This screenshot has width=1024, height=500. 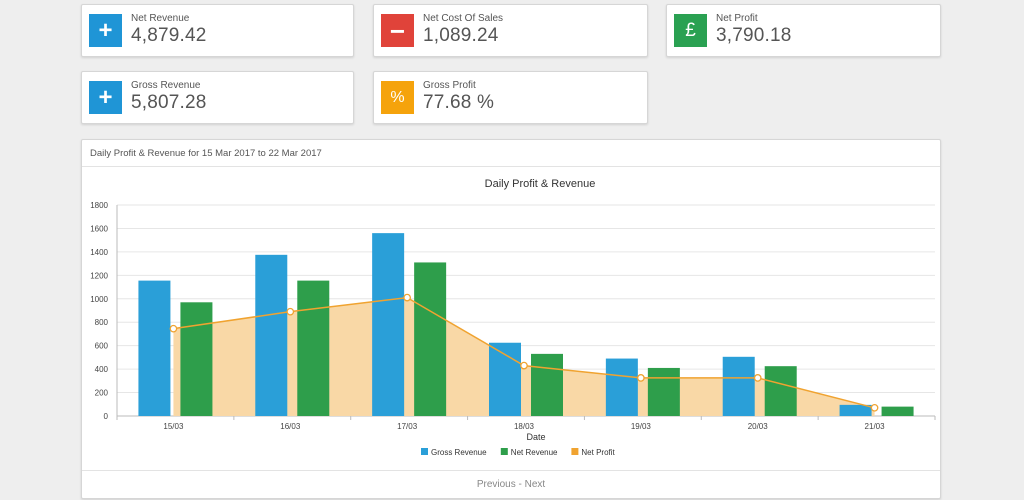 I want to click on previous-link: Previous, so click(x=496, y=484).